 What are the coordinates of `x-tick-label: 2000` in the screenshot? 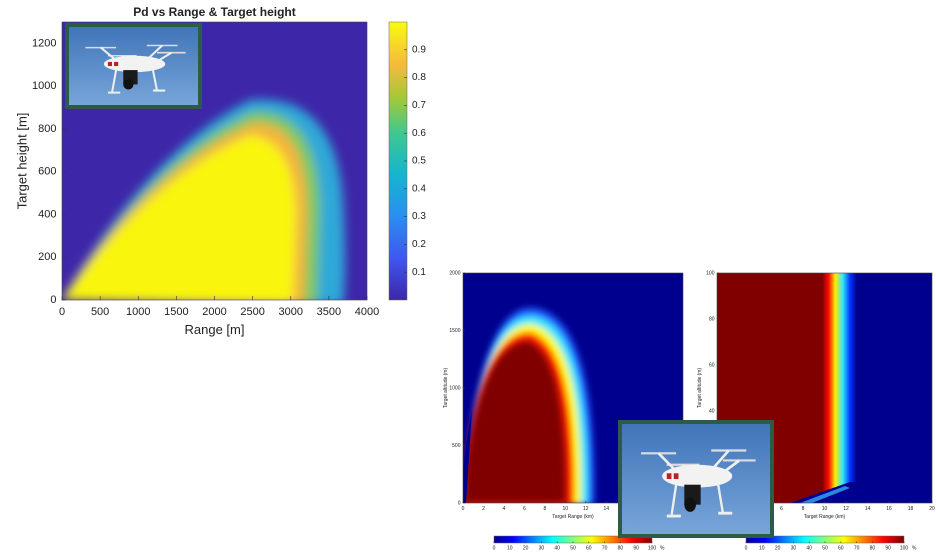 It's located at (214, 312).